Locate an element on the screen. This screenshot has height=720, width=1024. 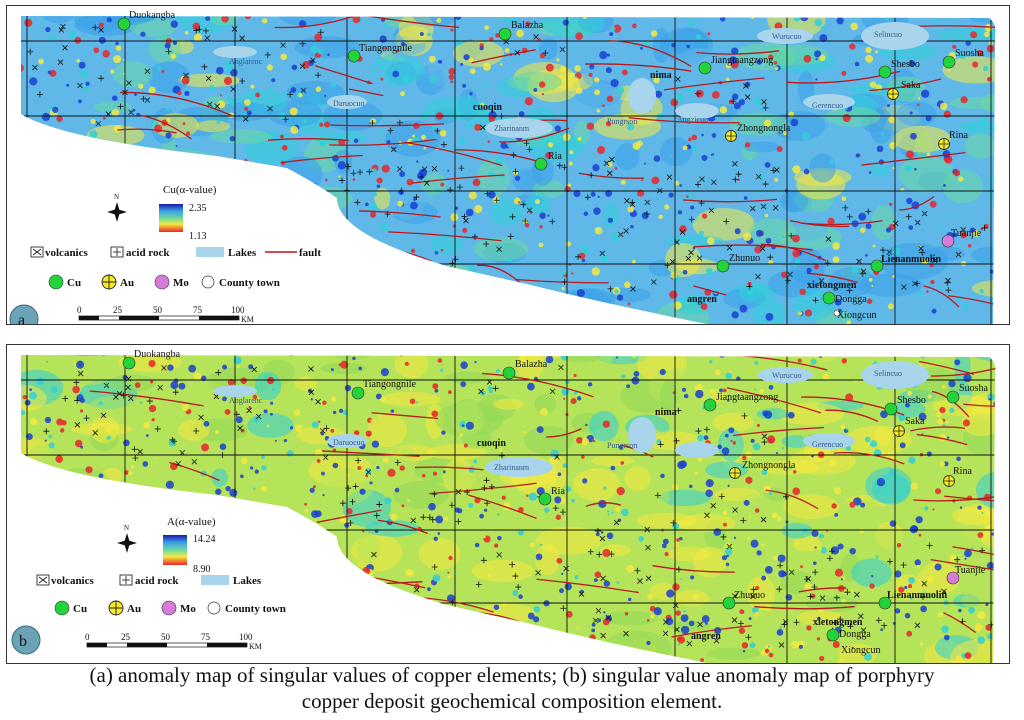
legend-title: A(α-value) is located at coordinates (191, 522).